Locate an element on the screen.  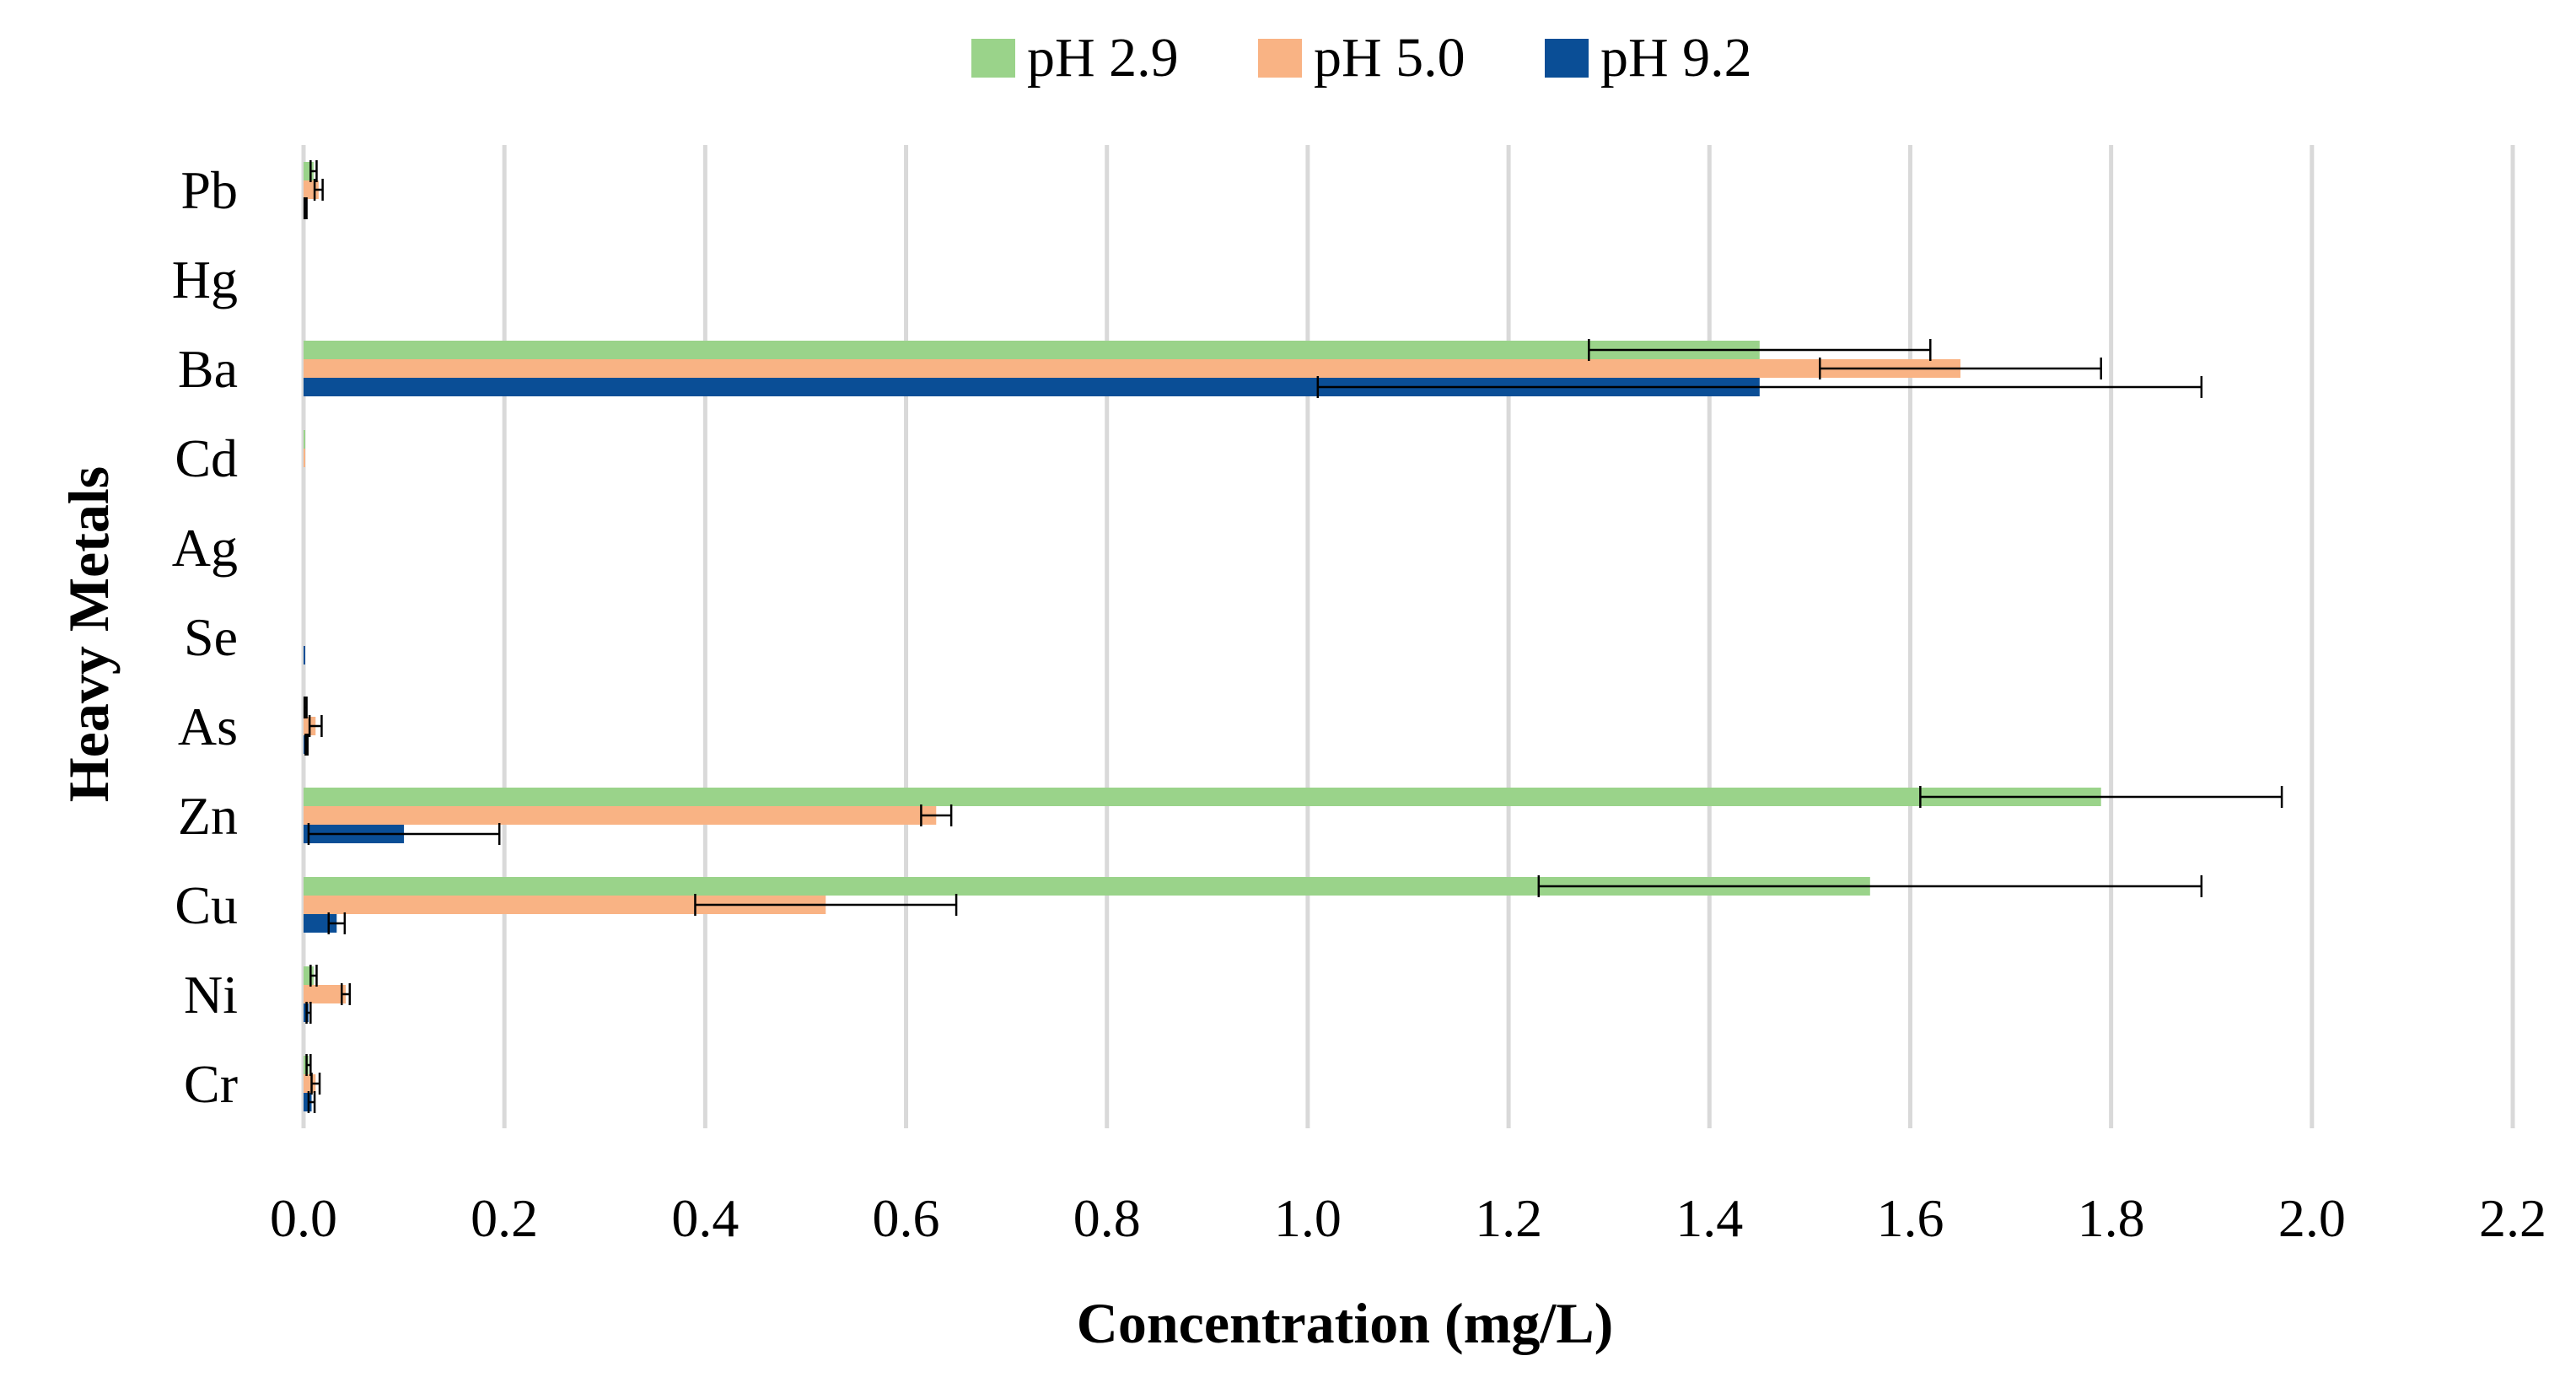
legend-label: pH 5.0 is located at coordinates (1389, 58).